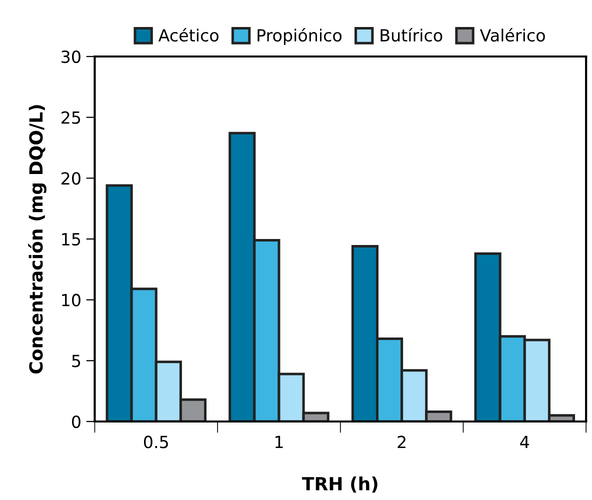 The image size is (592, 500). Describe the element at coordinates (156, 442) in the screenshot. I see `x-tick-label: 0.5` at that location.